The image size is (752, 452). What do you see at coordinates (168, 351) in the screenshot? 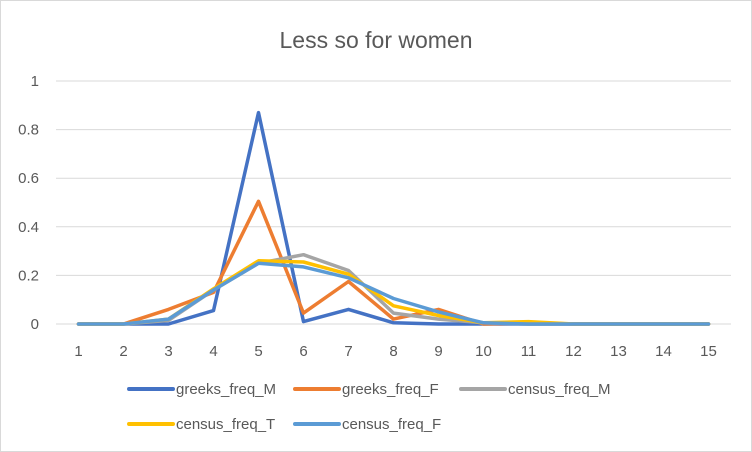
I see `x-tick-label: 3` at bounding box center [168, 351].